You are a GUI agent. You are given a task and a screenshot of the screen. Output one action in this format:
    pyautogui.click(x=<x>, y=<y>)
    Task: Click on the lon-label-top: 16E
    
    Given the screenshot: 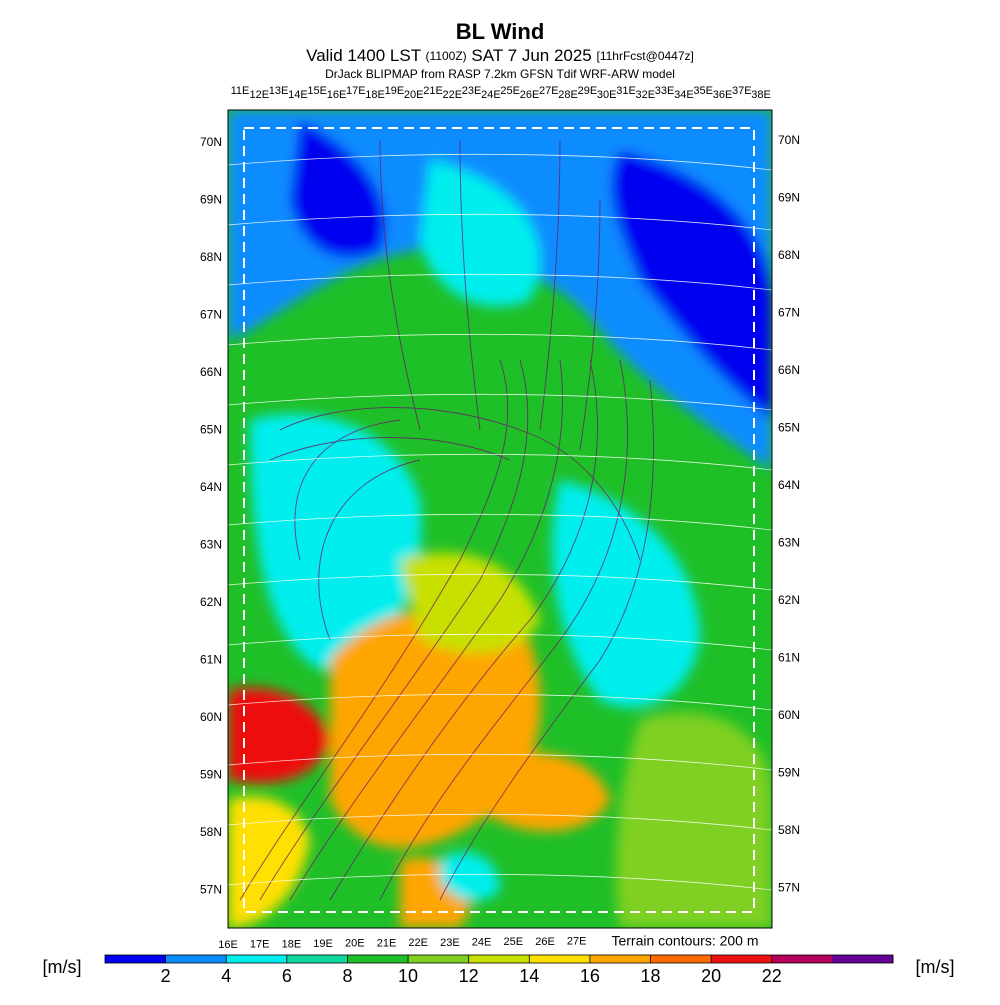 What is the action you would take?
    pyautogui.click(x=337, y=95)
    